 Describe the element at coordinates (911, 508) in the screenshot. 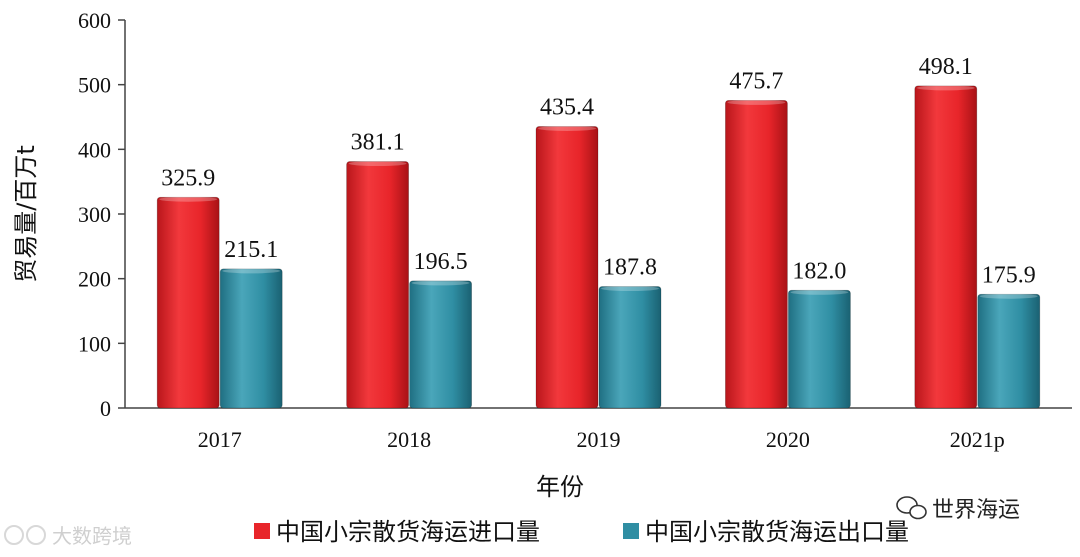

I see `wechat-icon` at that location.